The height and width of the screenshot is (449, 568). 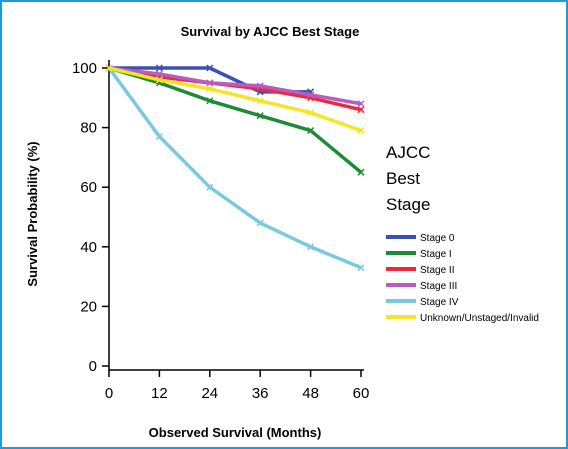 I want to click on y-tick-label: 0, so click(x=93, y=366).